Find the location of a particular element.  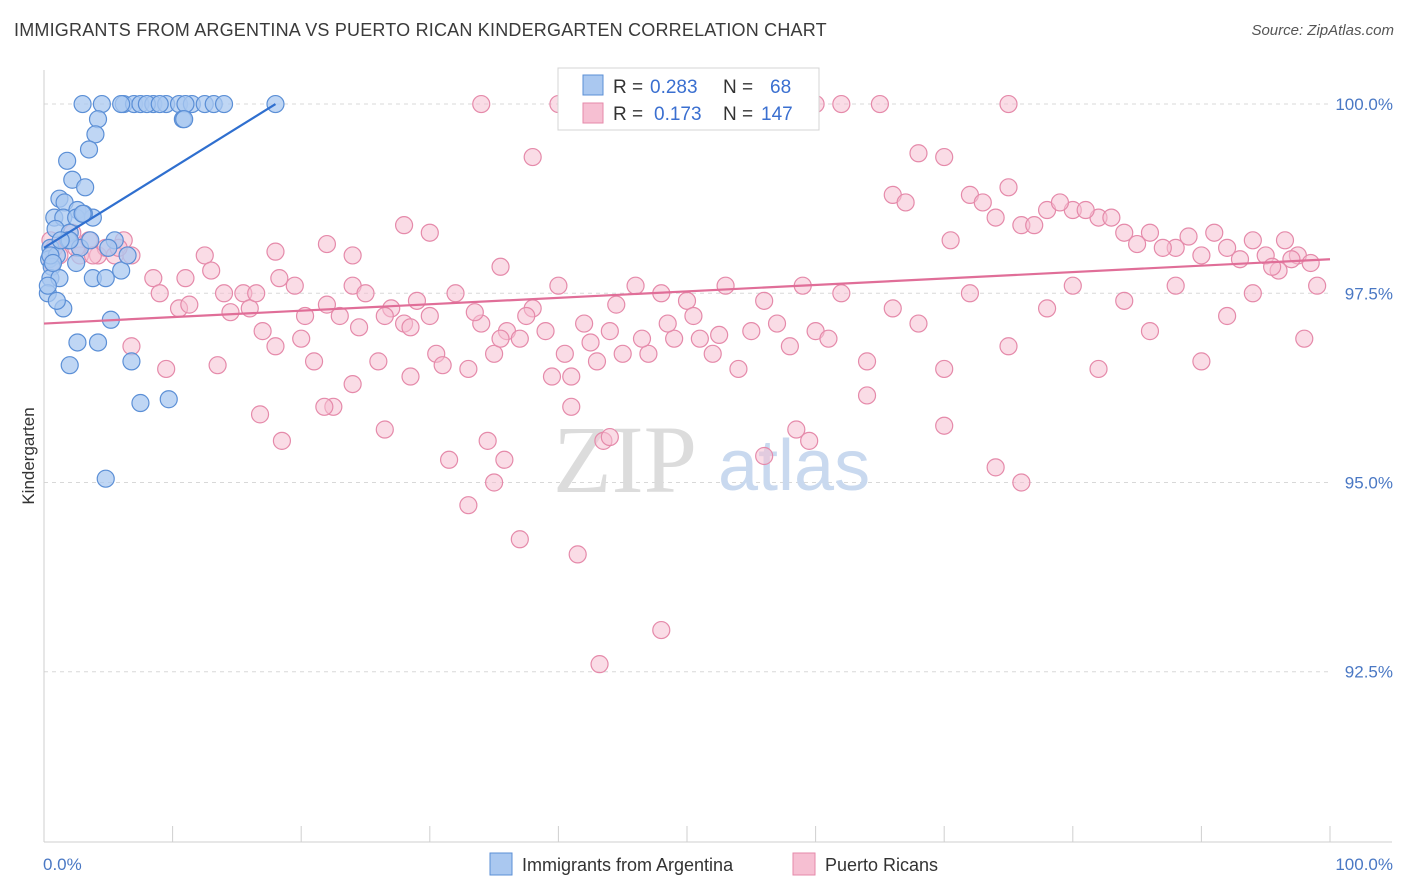

watermark-atlas: atlas is located at coordinates (794, 466).